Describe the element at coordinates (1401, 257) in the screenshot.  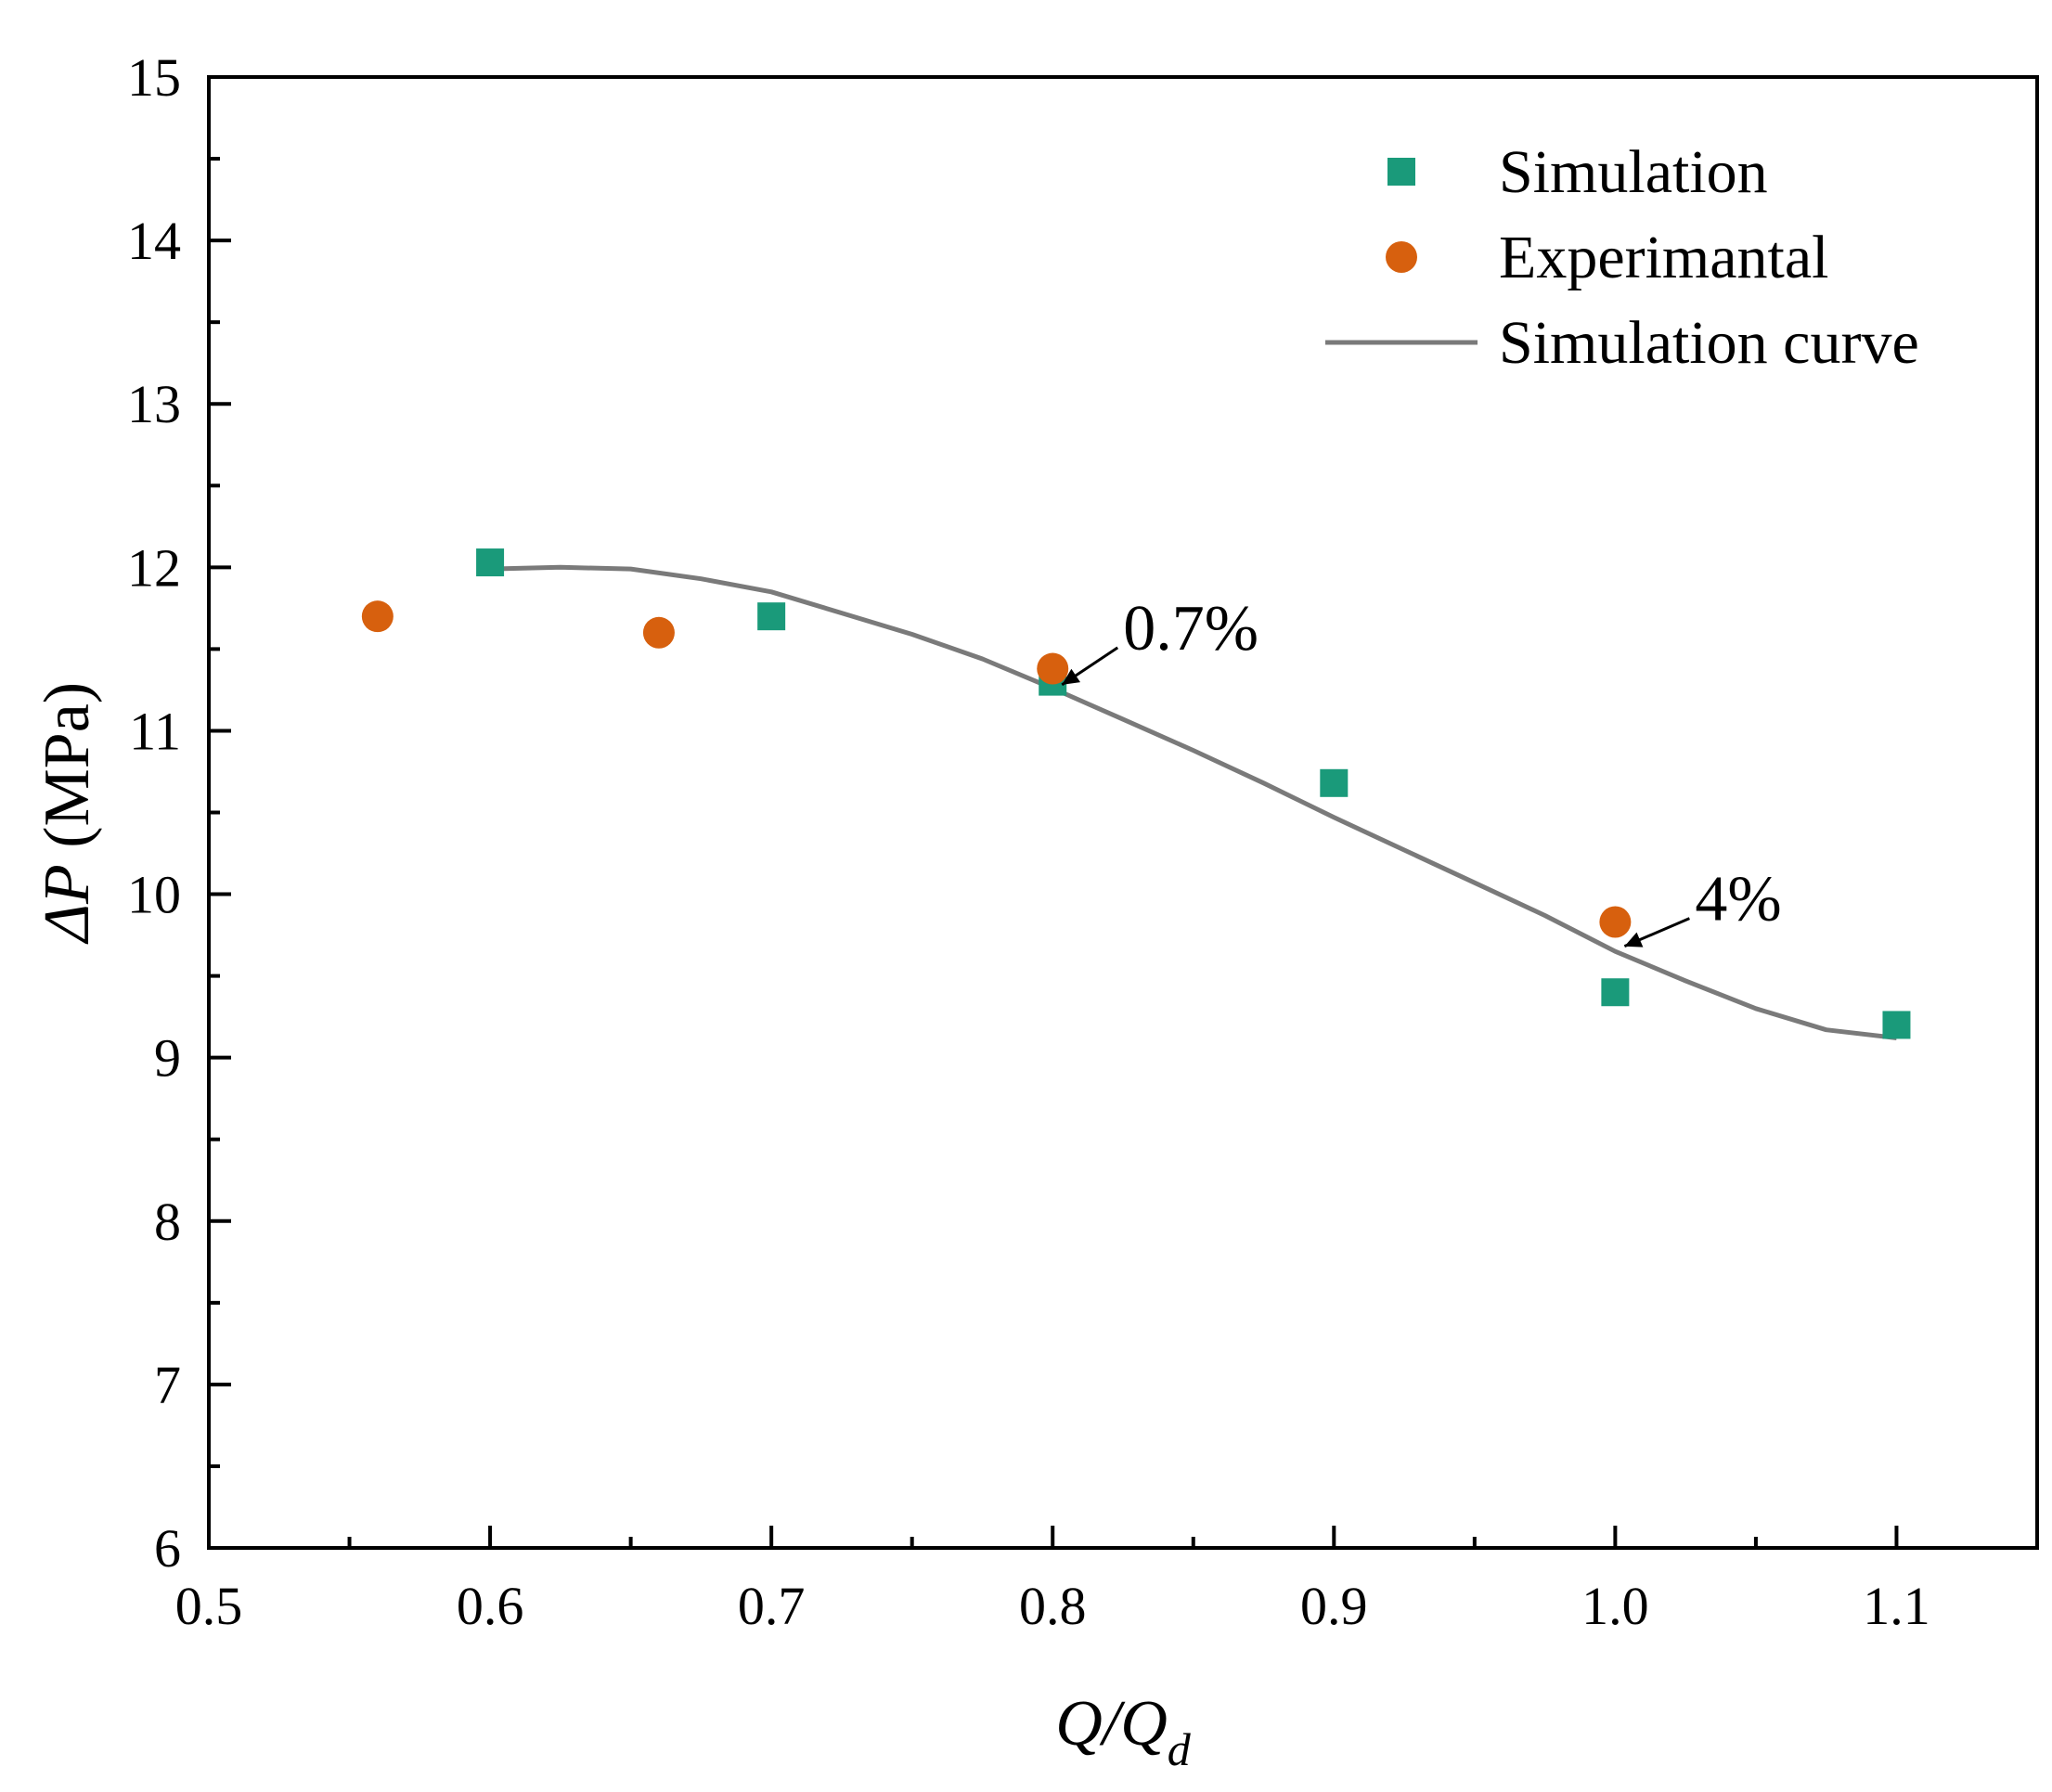
I see `legend-circle-swatch` at that location.